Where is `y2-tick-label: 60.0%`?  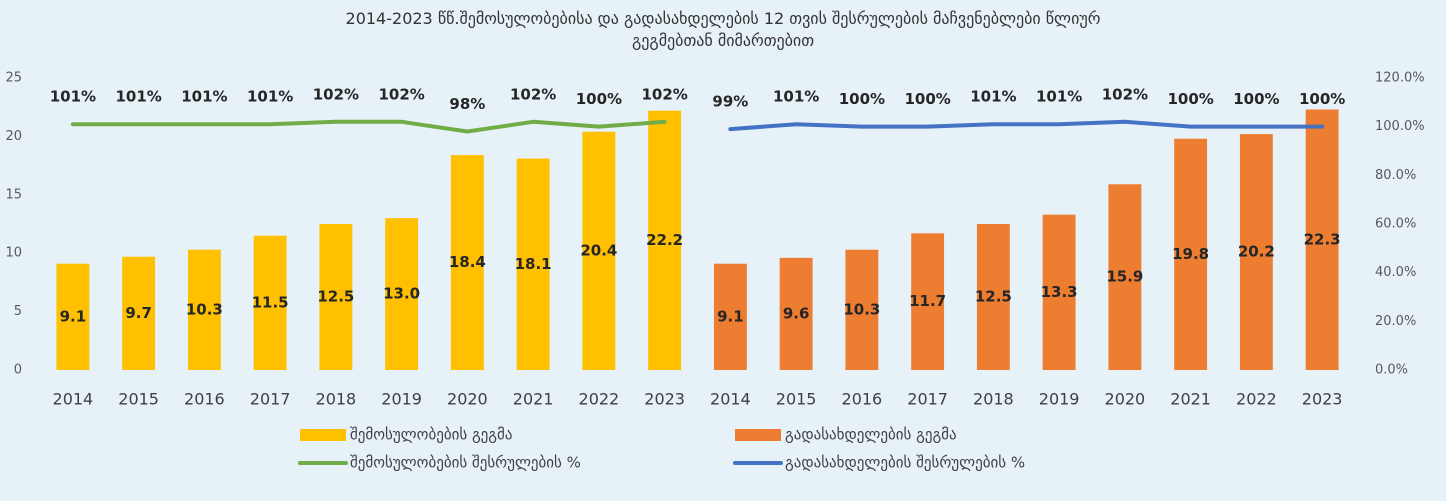 y2-tick-label: 60.0% is located at coordinates (1395, 224).